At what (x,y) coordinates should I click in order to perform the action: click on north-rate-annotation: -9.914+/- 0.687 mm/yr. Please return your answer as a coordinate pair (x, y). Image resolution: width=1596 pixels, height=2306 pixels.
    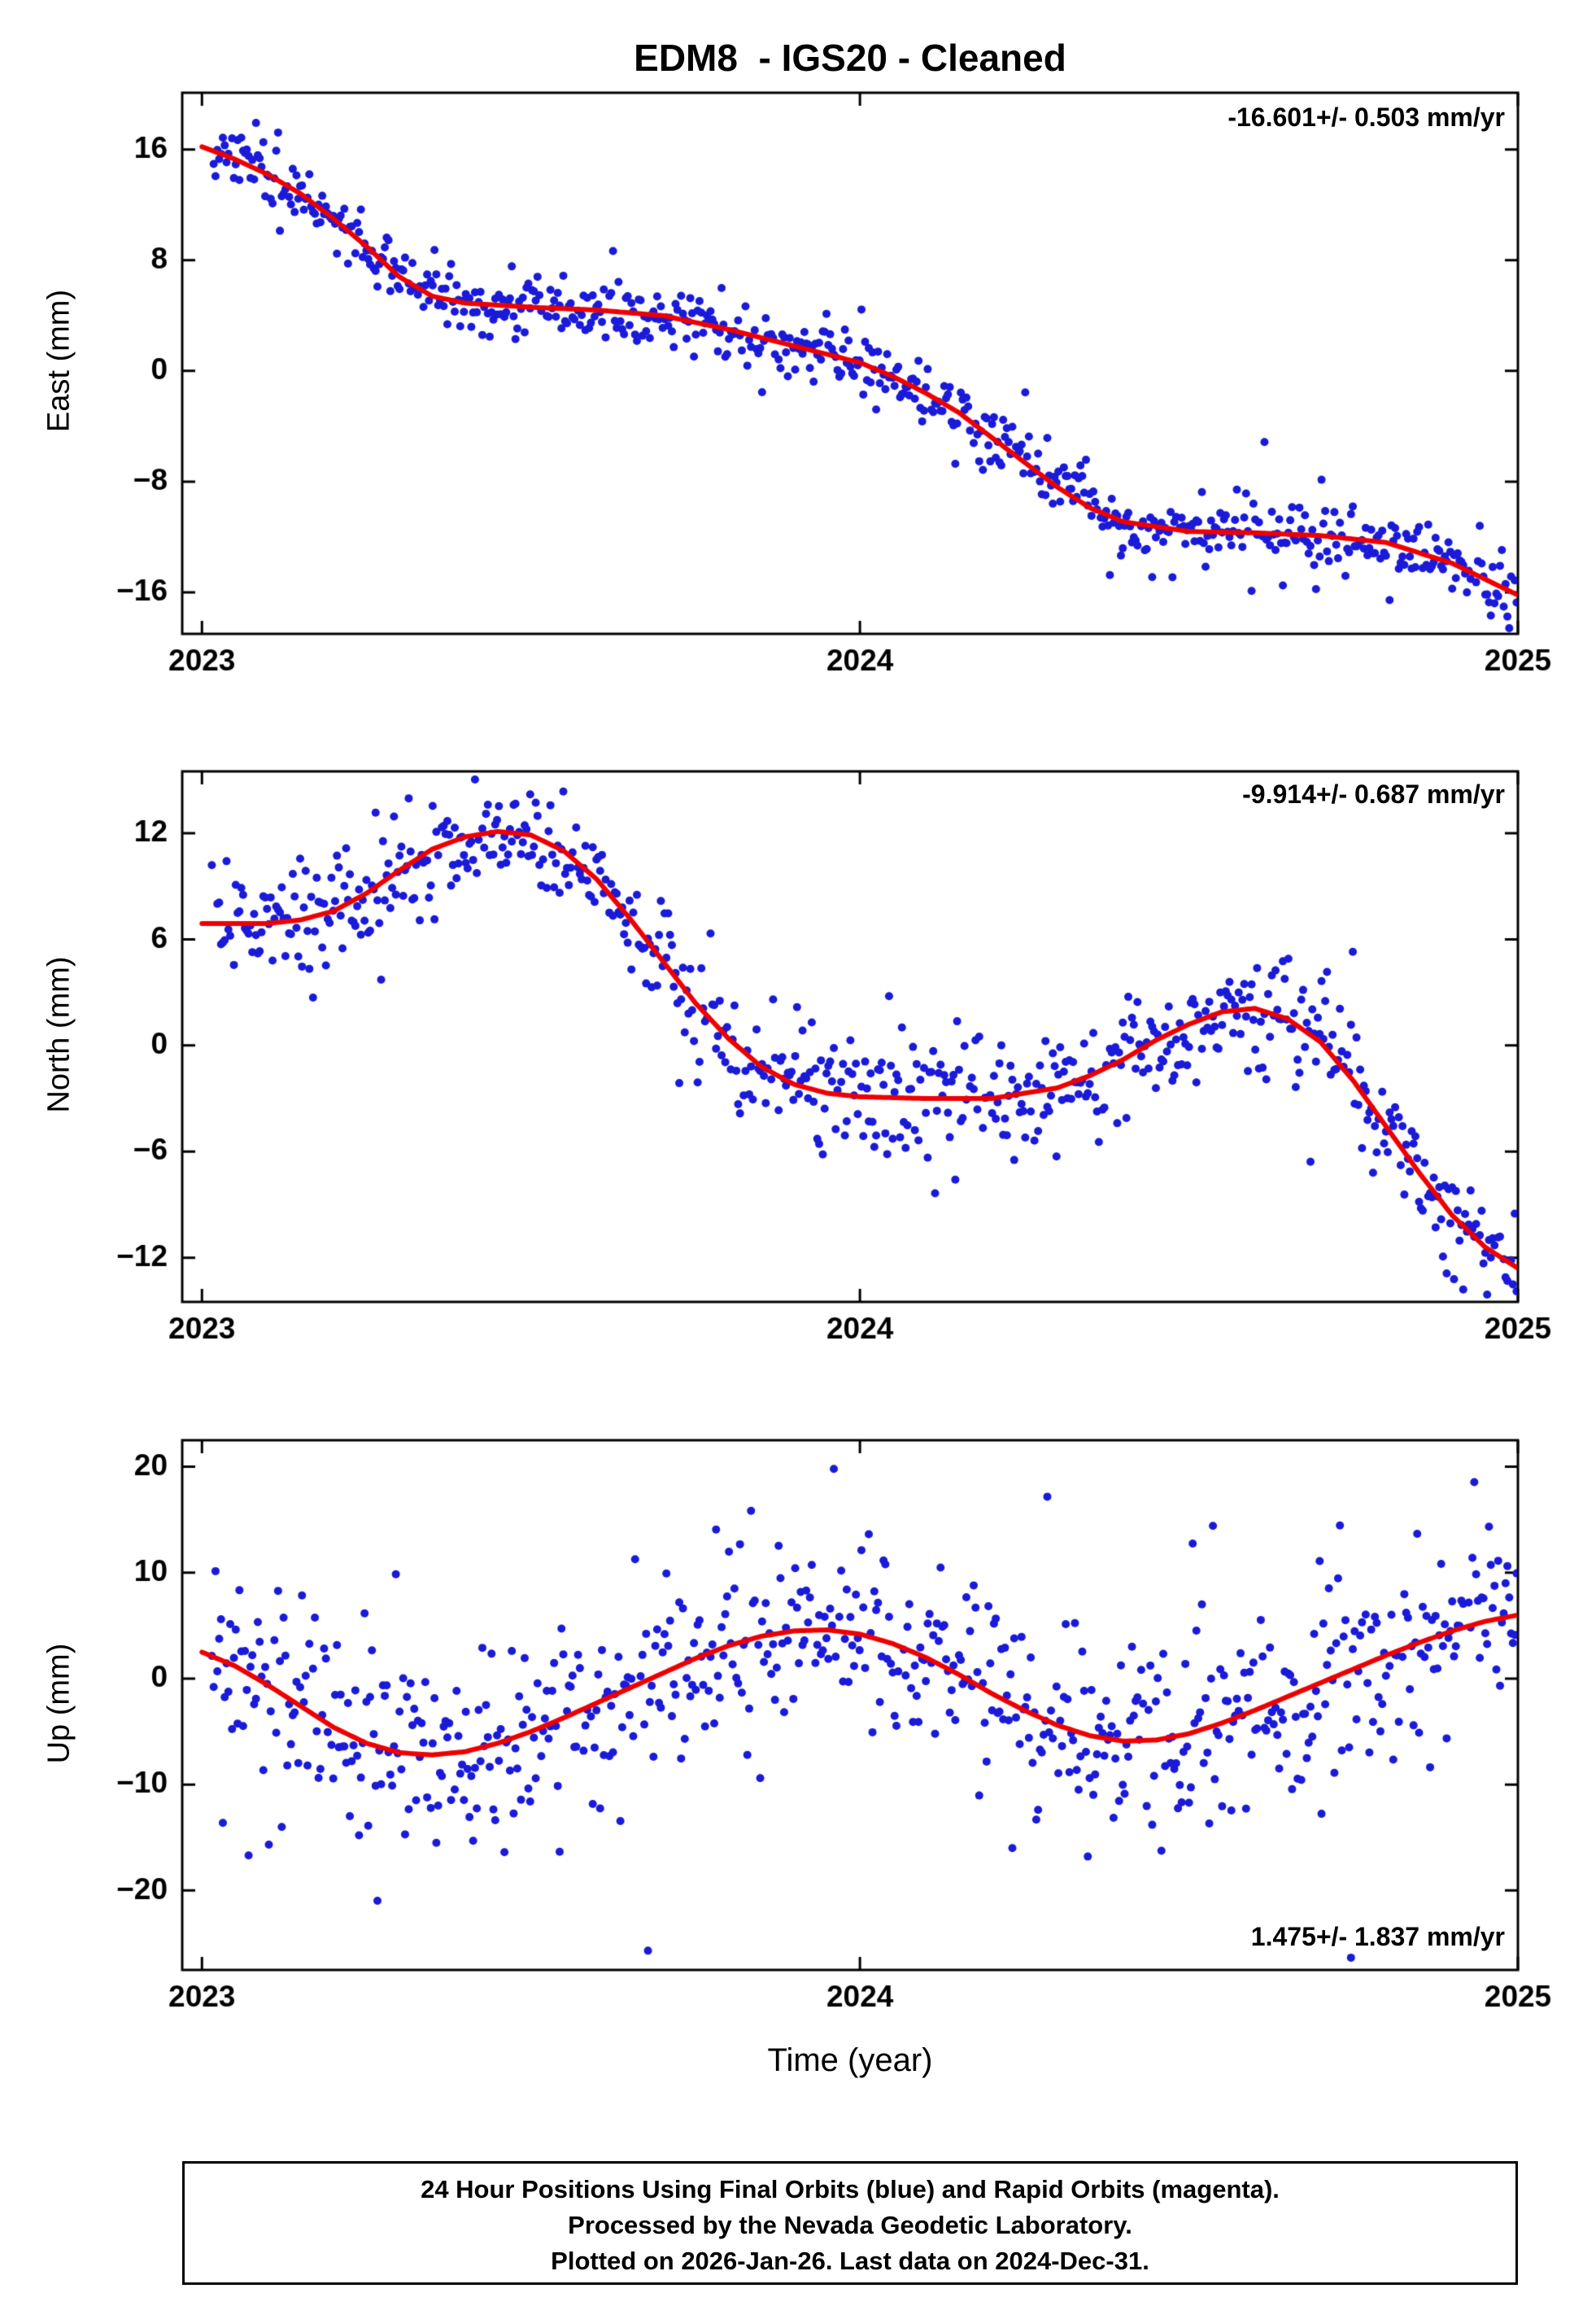
    Looking at the image, I should click on (1373, 794).